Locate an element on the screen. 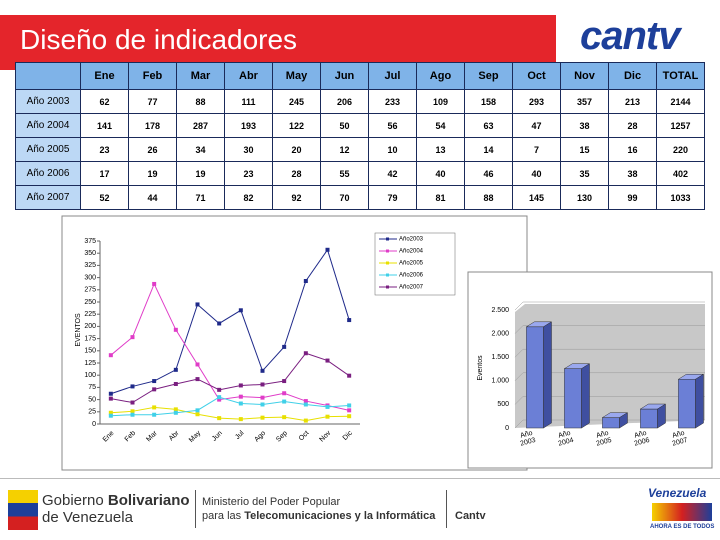 The image size is (720, 540). y-tick-label: 175 is located at coordinates (90, 338).